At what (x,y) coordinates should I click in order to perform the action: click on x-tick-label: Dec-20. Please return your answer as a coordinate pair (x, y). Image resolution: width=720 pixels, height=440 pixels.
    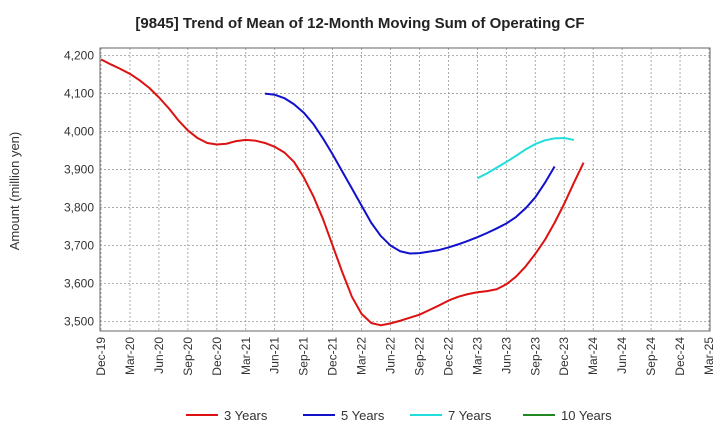
    Looking at the image, I should click on (217, 356).